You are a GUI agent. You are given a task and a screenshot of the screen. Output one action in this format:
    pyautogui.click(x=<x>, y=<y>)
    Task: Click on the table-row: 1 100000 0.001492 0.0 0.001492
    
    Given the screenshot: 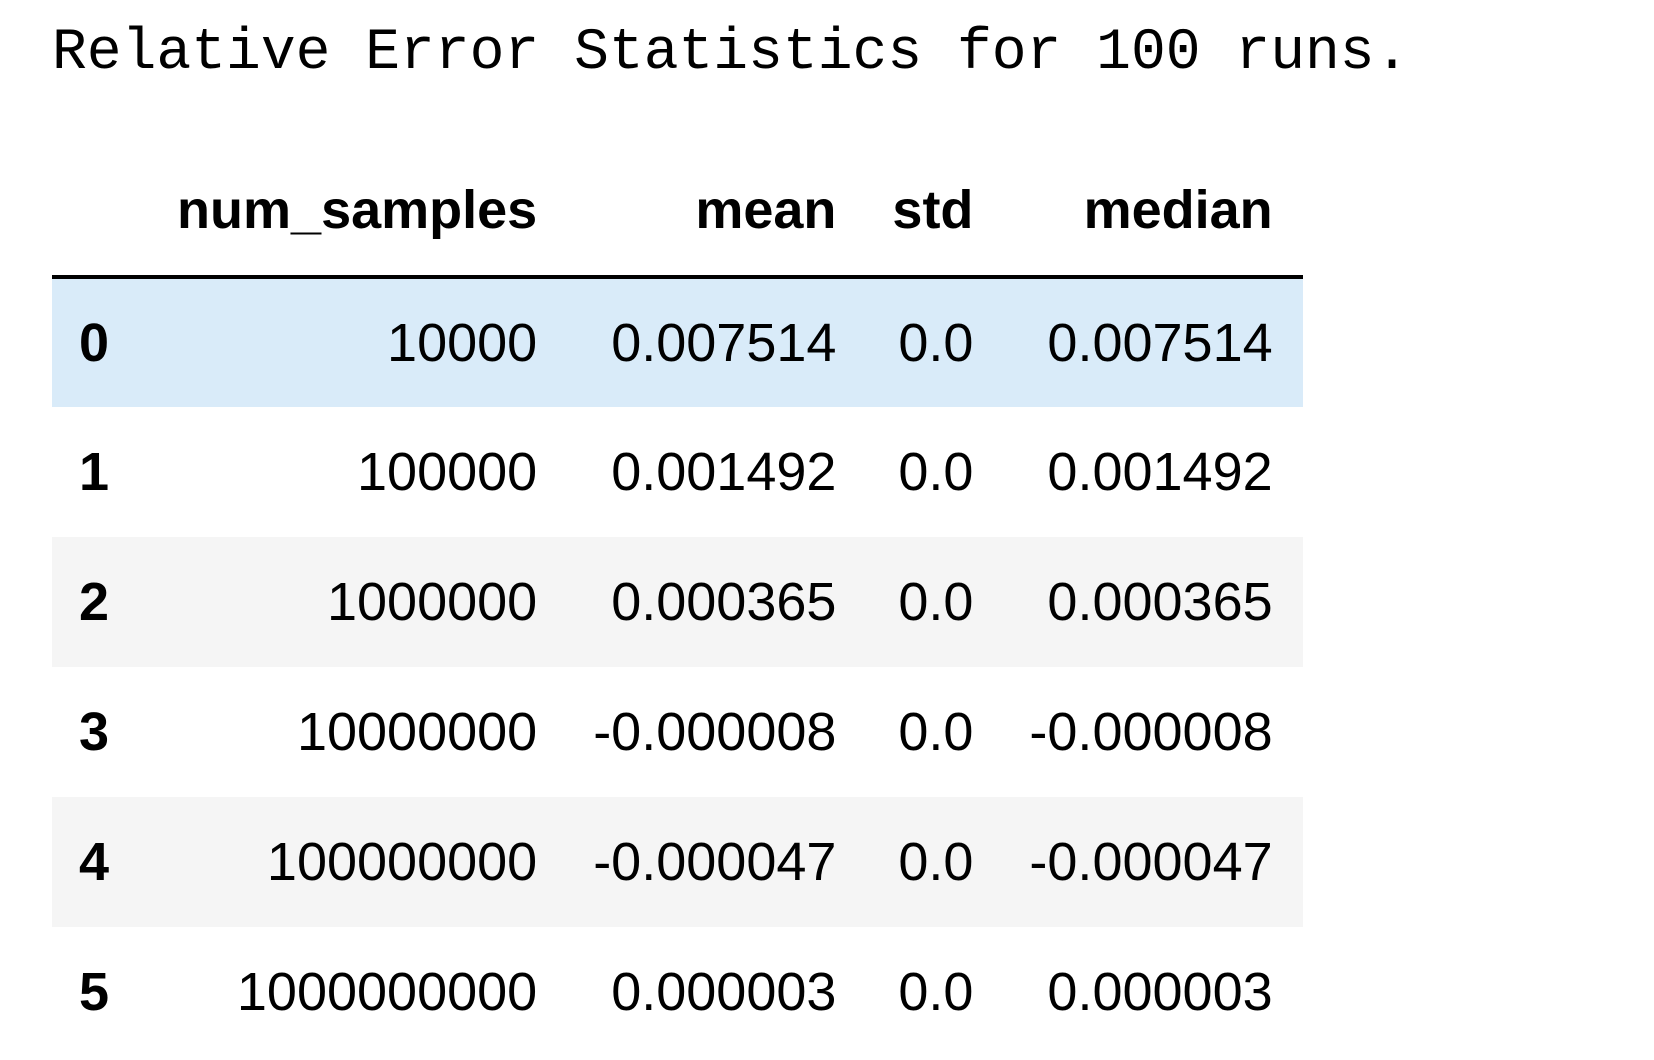 What is the action you would take?
    pyautogui.click(x=677, y=472)
    